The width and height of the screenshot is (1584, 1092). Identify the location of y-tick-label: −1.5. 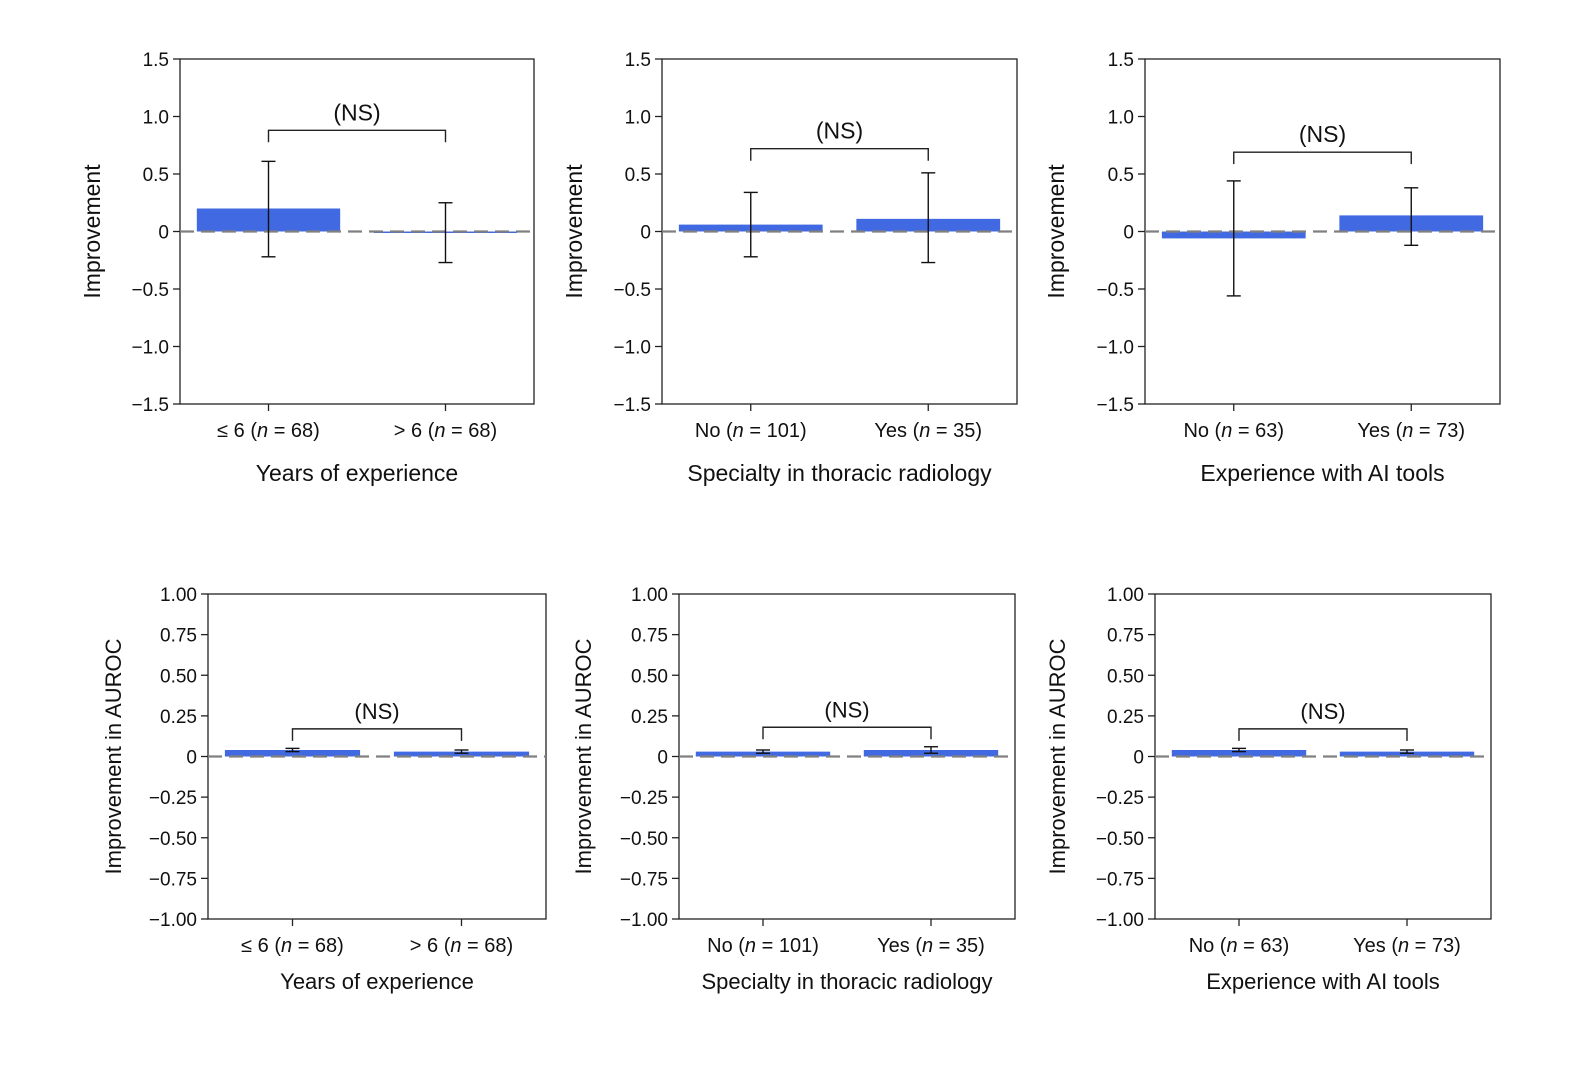
(632, 405).